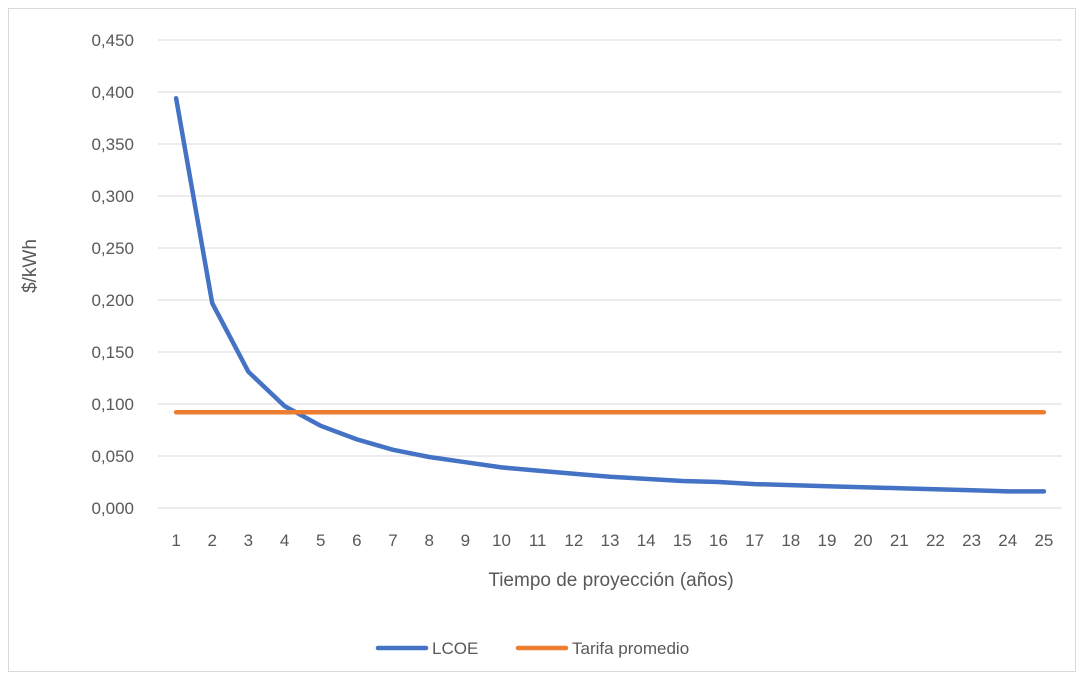 Image resolution: width=1085 pixels, height=680 pixels. Describe the element at coordinates (899, 540) in the screenshot. I see `x-tick-label: 21` at that location.